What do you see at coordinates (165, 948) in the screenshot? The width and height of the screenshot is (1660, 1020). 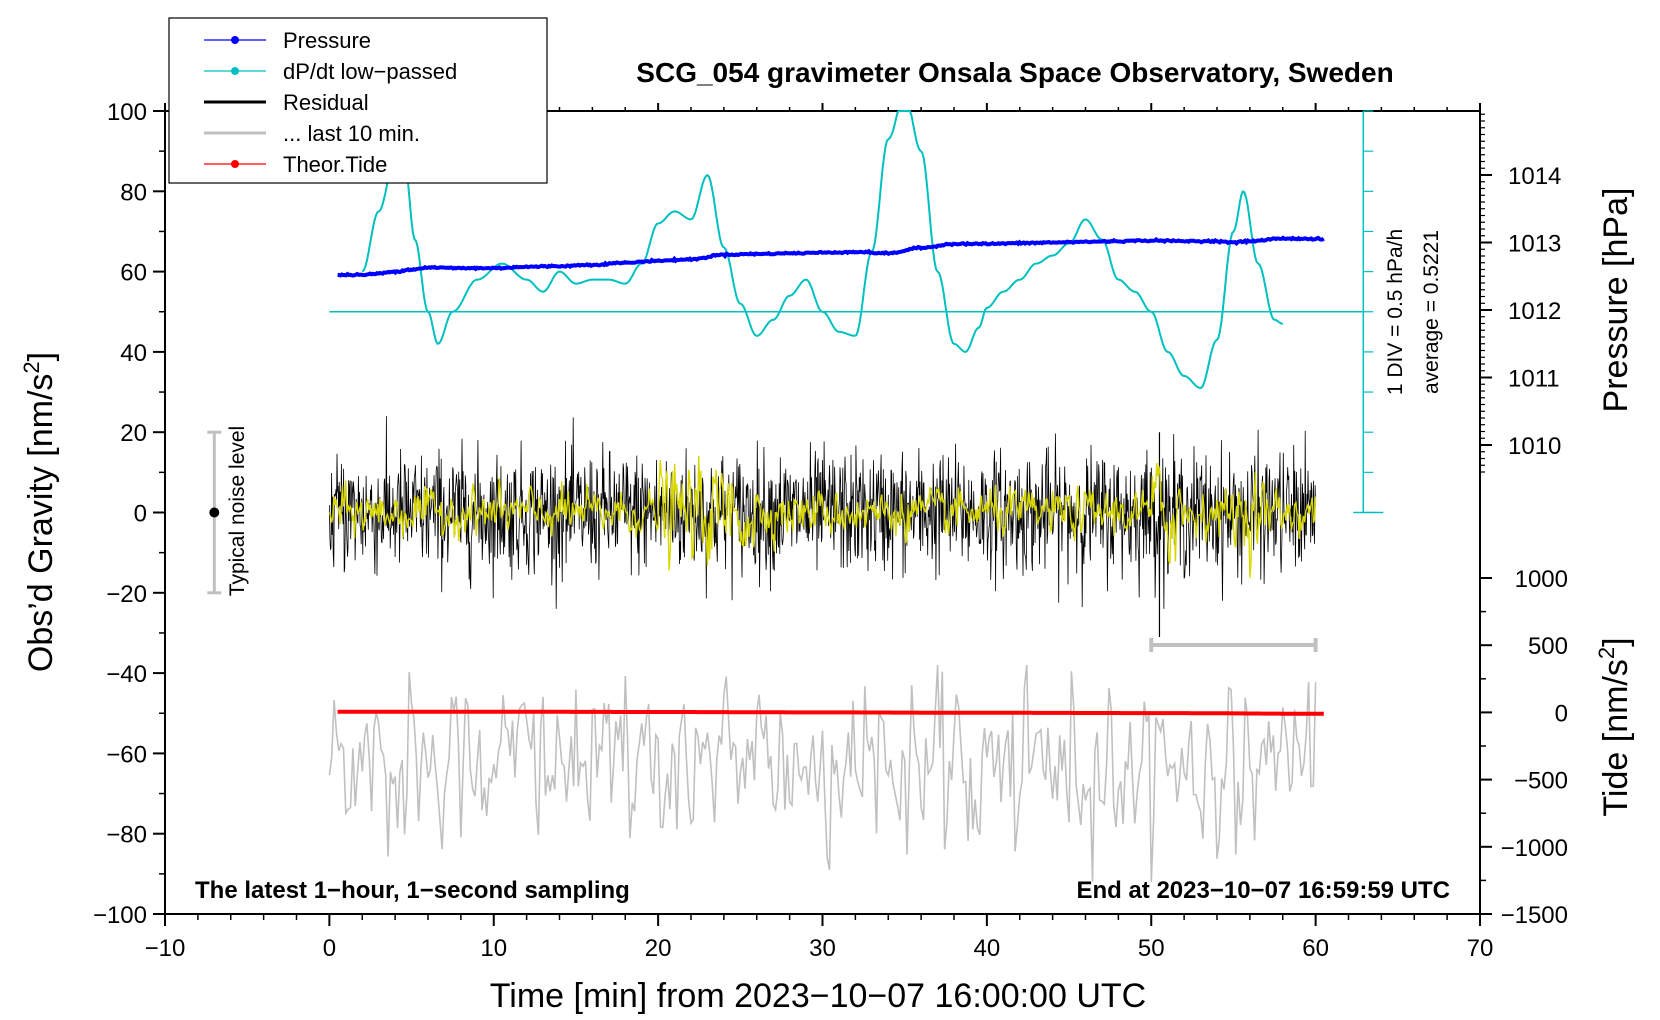 I see `x-tick-label: −10` at bounding box center [165, 948].